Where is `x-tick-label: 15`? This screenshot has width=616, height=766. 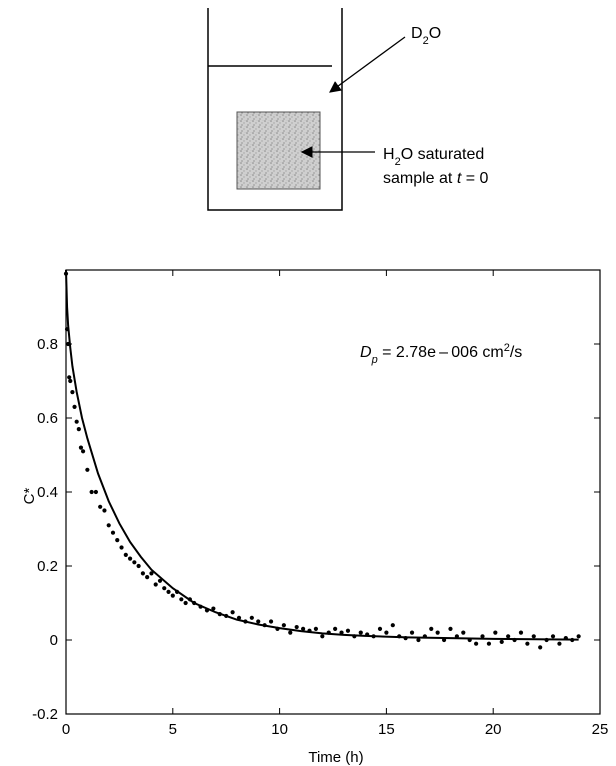
x-tick-label: 15 is located at coordinates (386, 729).